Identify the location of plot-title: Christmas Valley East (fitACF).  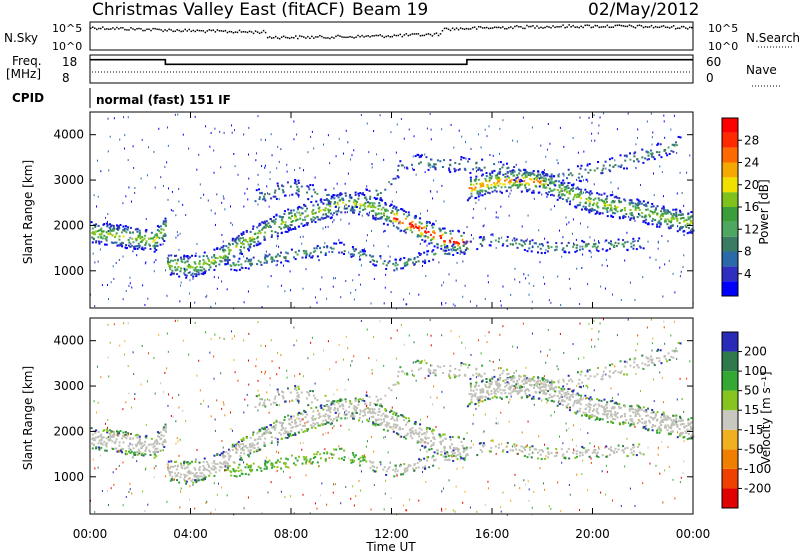
(218, 10).